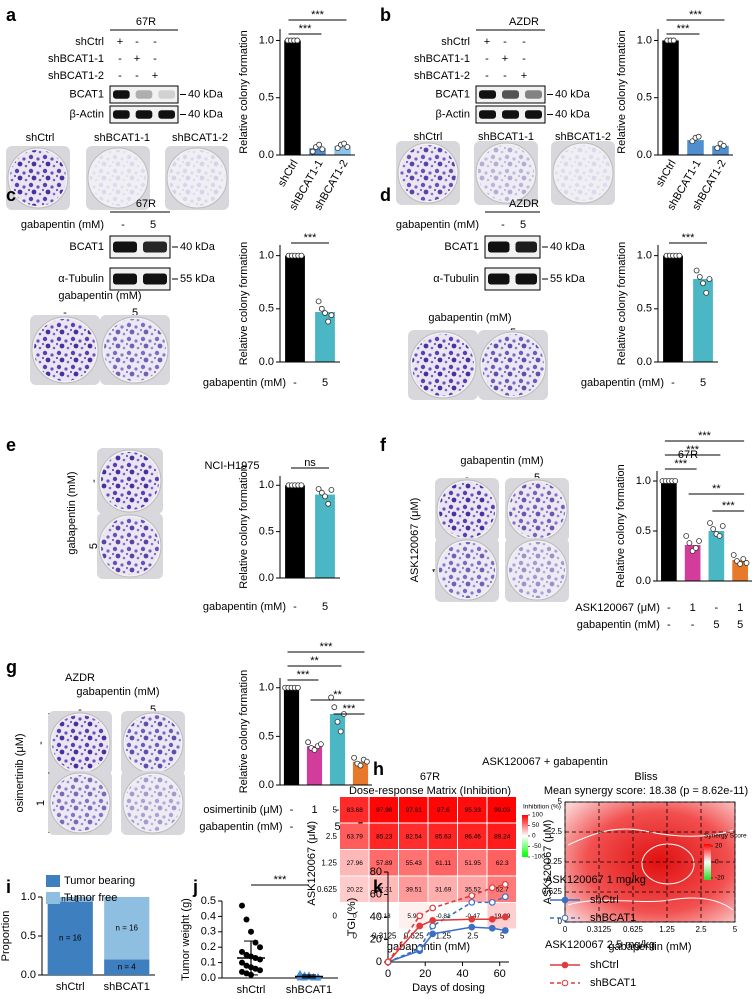  I want to click on x-tick-label: 20, so click(425, 974).